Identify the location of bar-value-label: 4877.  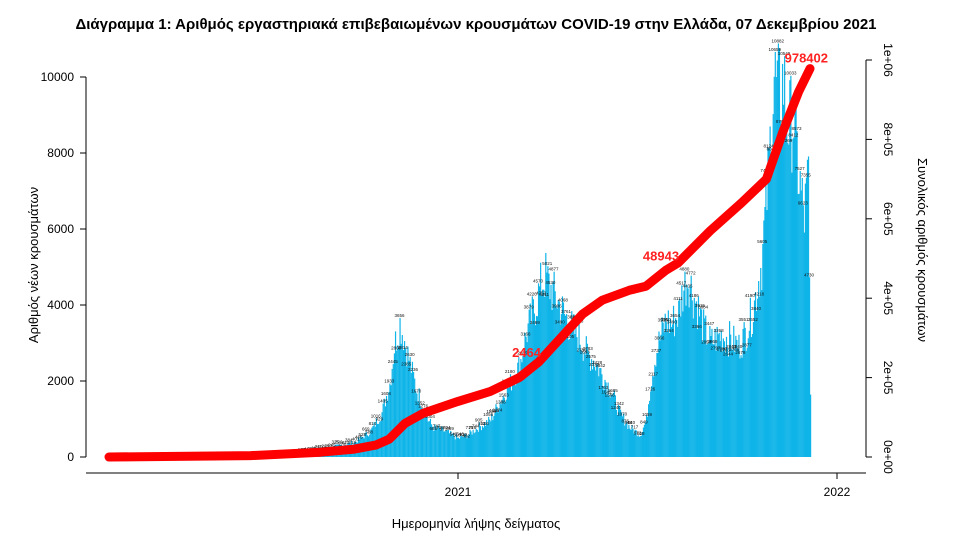
(553, 269).